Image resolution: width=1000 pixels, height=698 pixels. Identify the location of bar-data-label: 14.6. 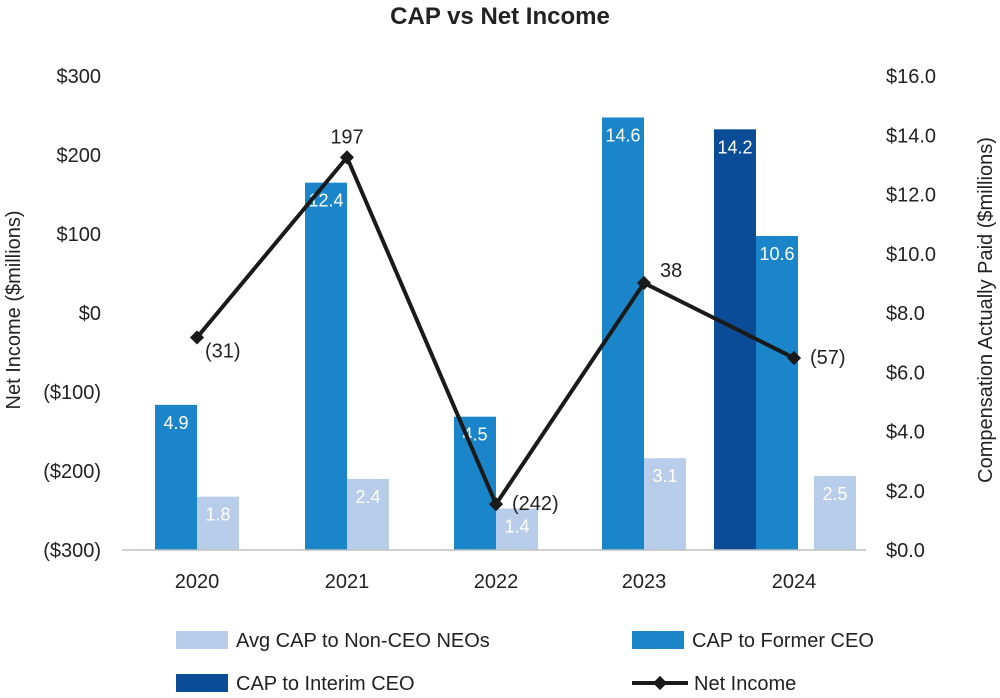
(622, 135).